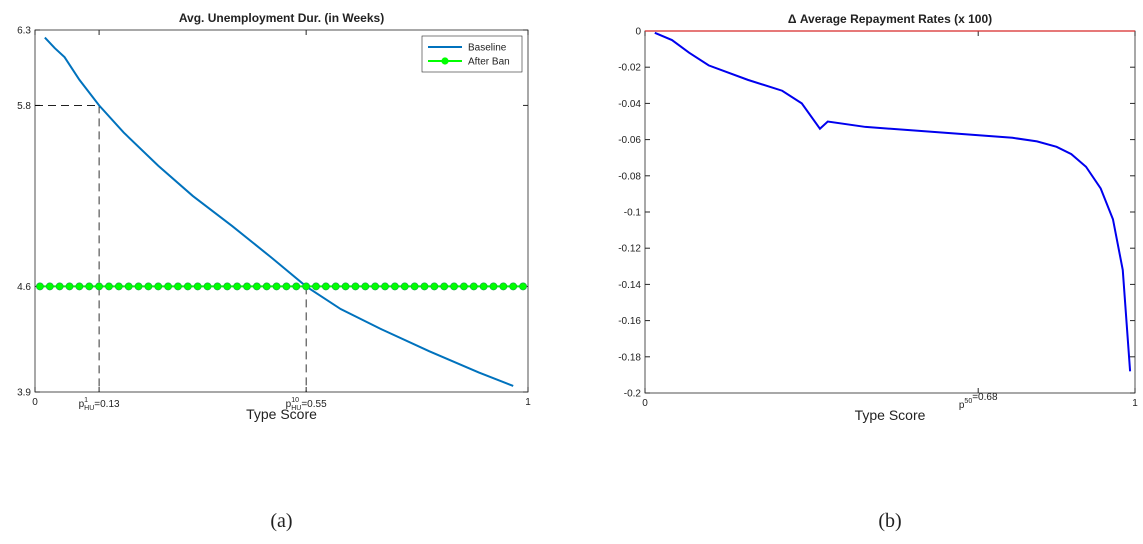 The width and height of the screenshot is (1143, 544). I want to click on legend-label: After Ban, so click(489, 62).